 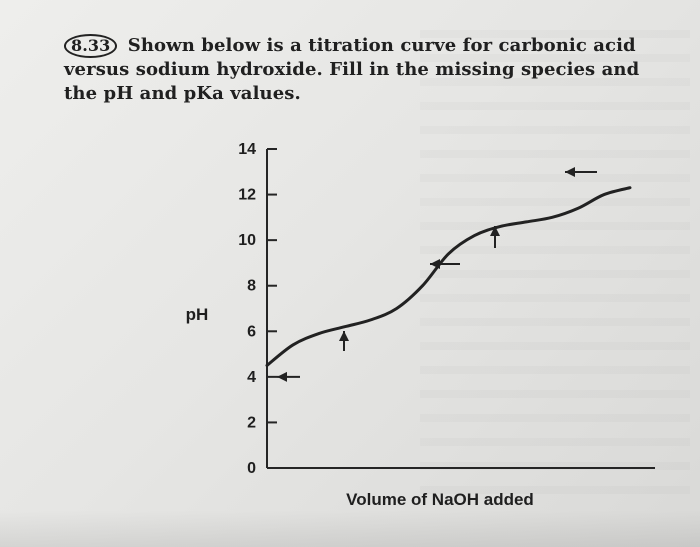 I want to click on y-tick-label: 0, so click(x=251, y=468).